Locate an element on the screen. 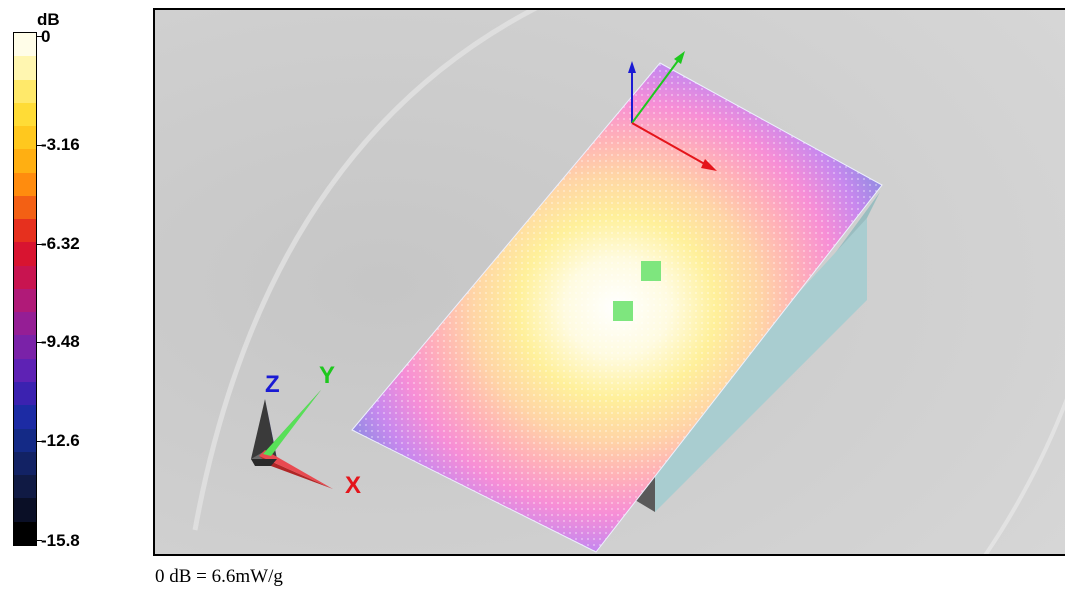  colorbar-gradient is located at coordinates (25, 289).